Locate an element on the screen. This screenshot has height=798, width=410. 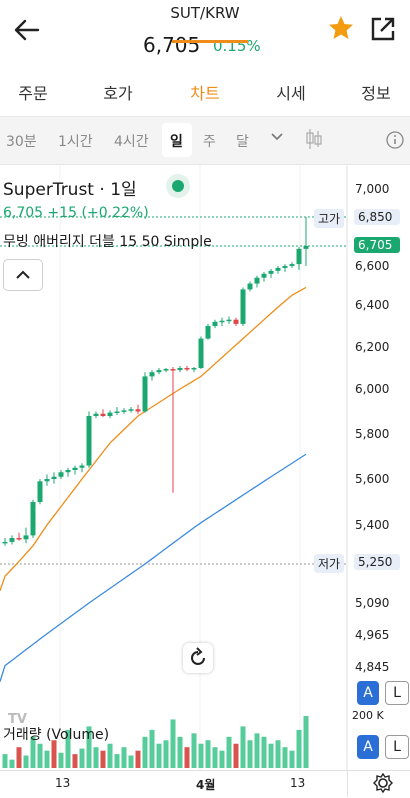
refresh-icon is located at coordinates (198, 656).